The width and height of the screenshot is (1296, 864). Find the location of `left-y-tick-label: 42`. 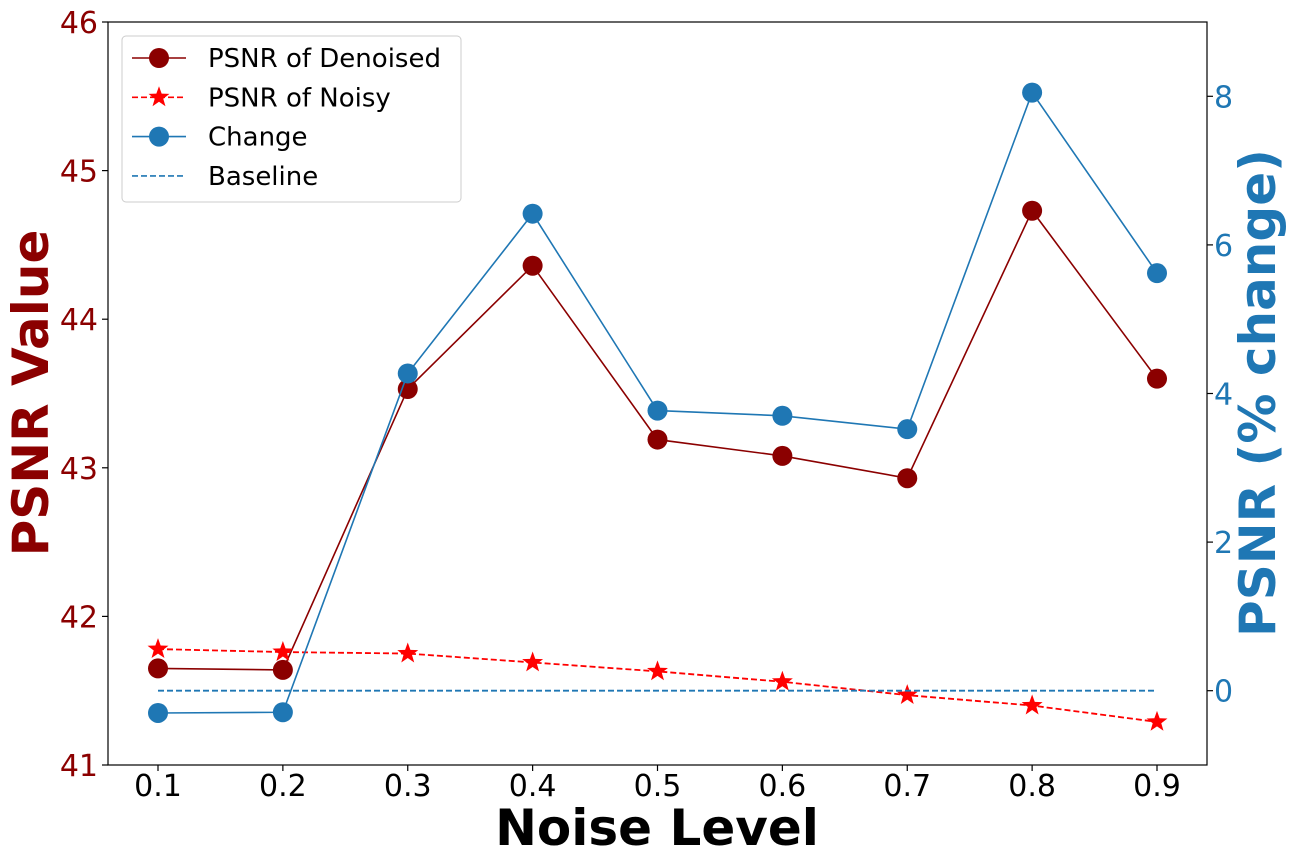

left-y-tick-label: 42 is located at coordinates (79, 617).